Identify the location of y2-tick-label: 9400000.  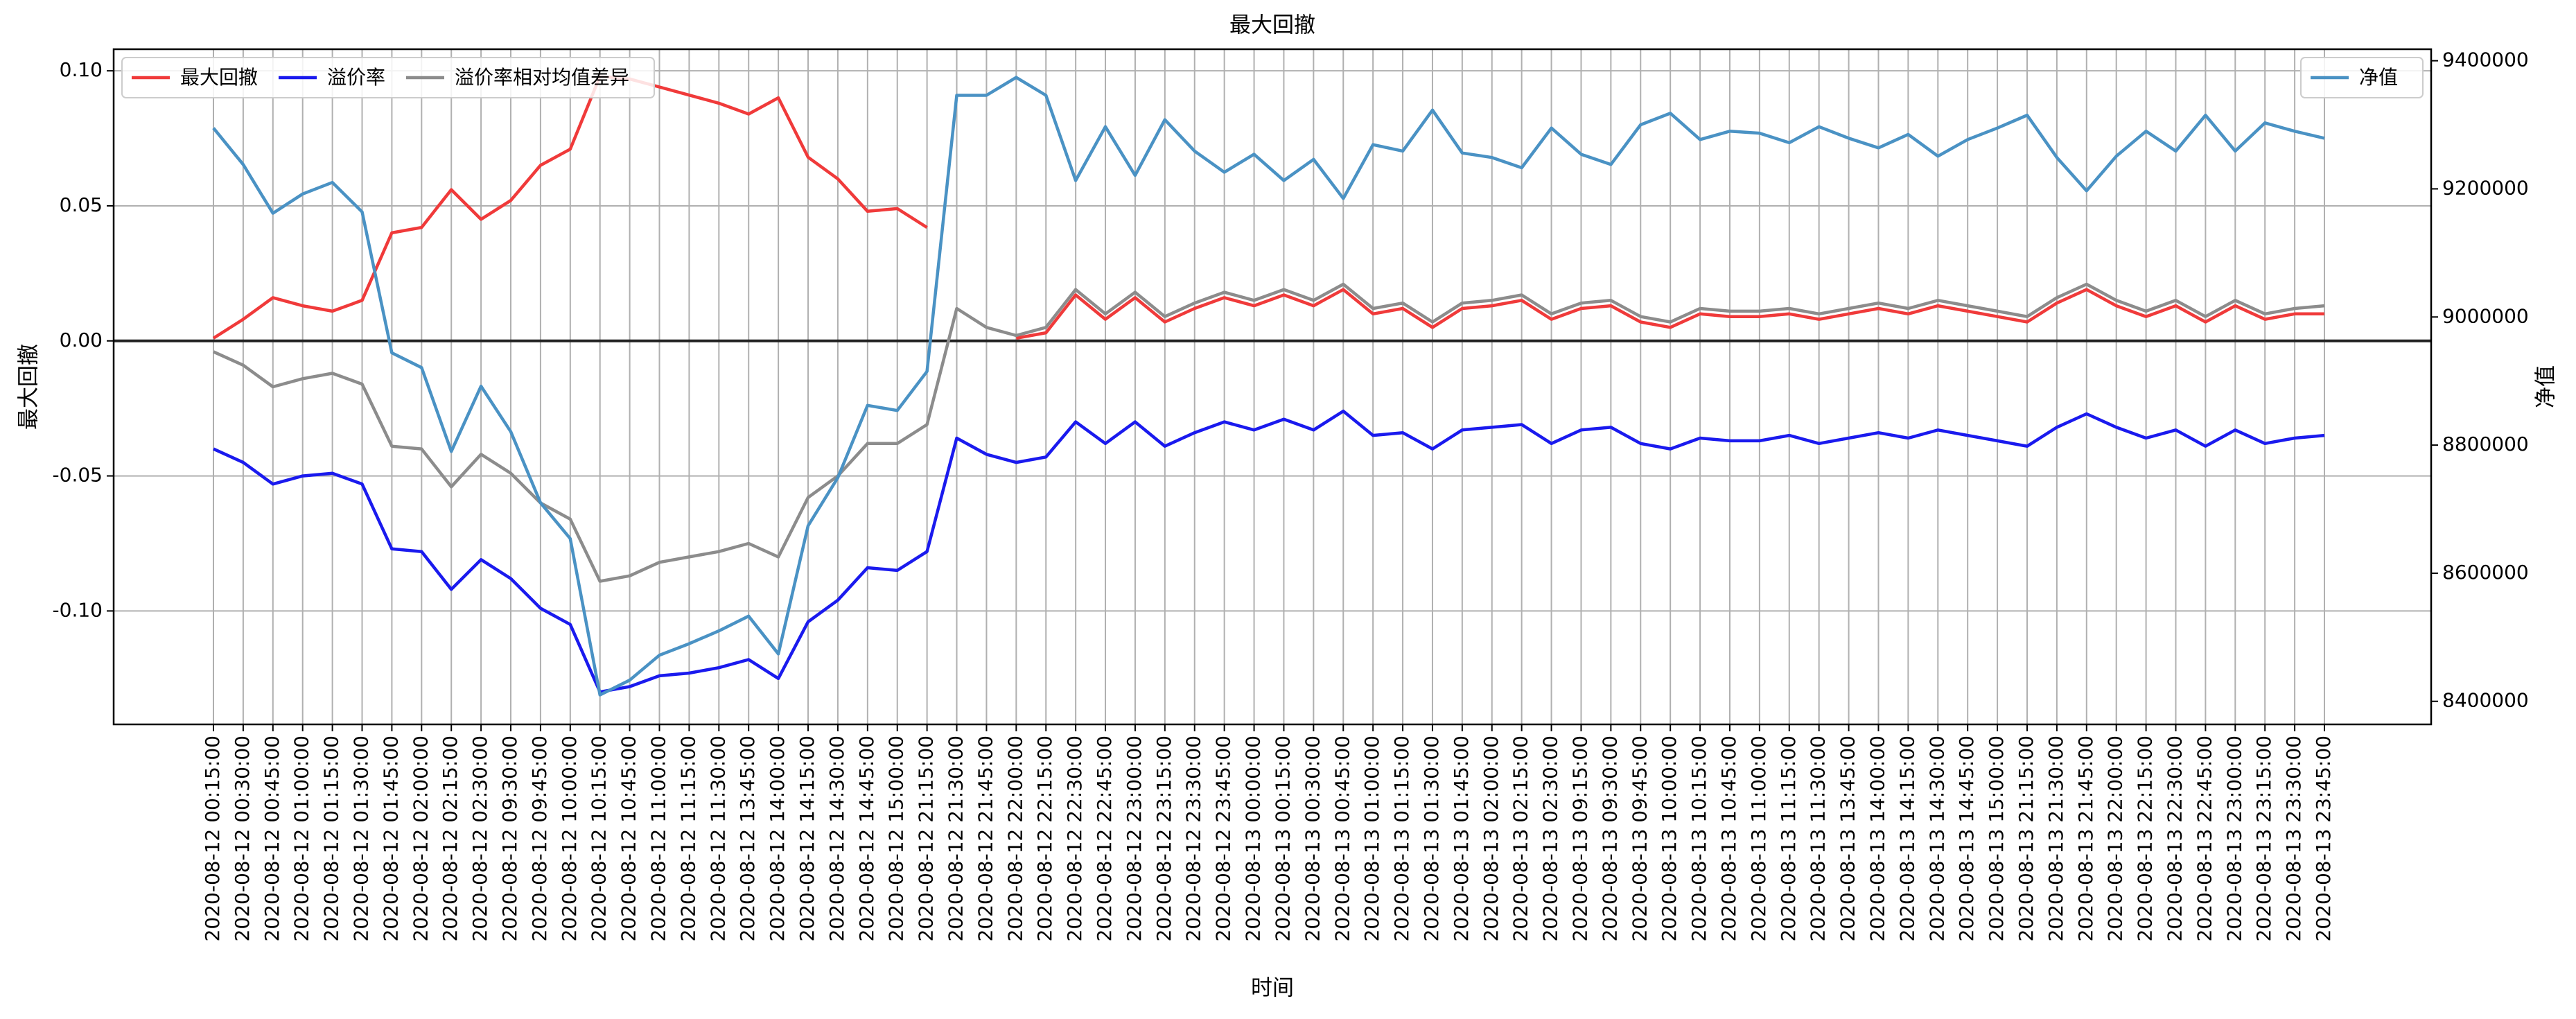
(2485, 60).